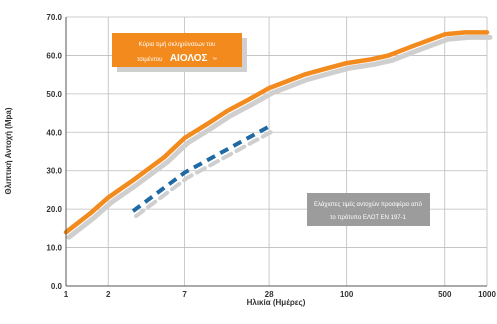  What do you see at coordinates (54, 209) in the screenshot?
I see `y-tick-label: 20.0` at bounding box center [54, 209].